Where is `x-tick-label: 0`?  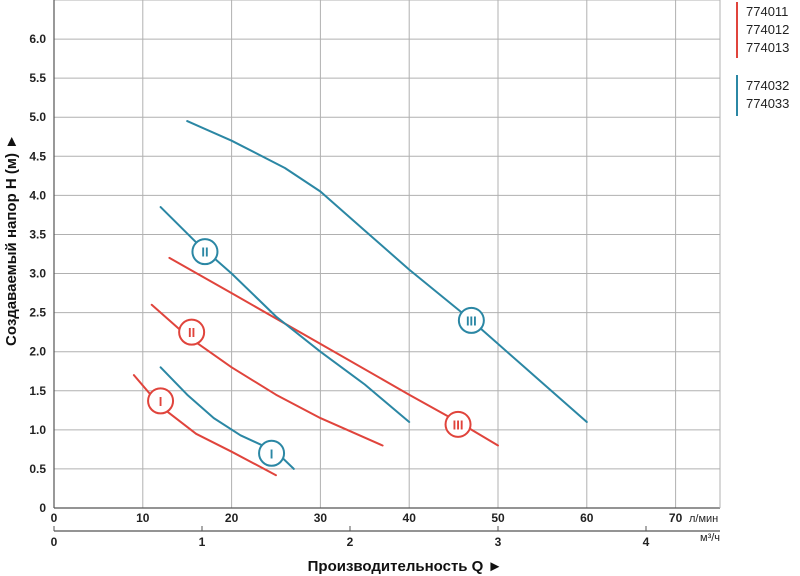 x-tick-label: 0 is located at coordinates (54, 518).